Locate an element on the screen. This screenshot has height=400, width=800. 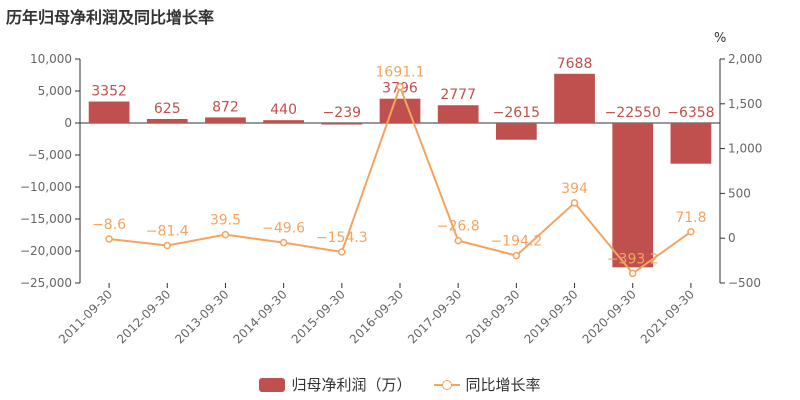
x-tick-label: 2015-09-30 is located at coordinates (318, 316).